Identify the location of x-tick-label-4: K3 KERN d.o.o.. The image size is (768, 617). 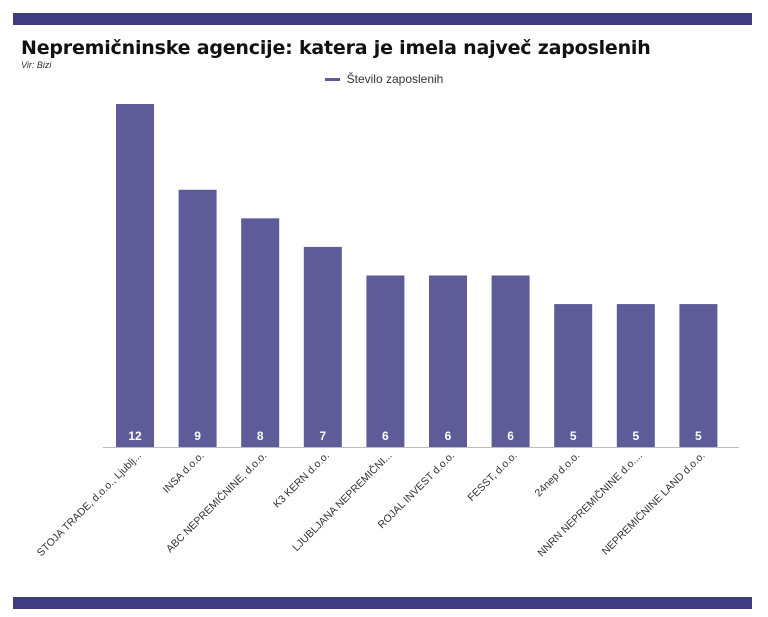
(301, 480).